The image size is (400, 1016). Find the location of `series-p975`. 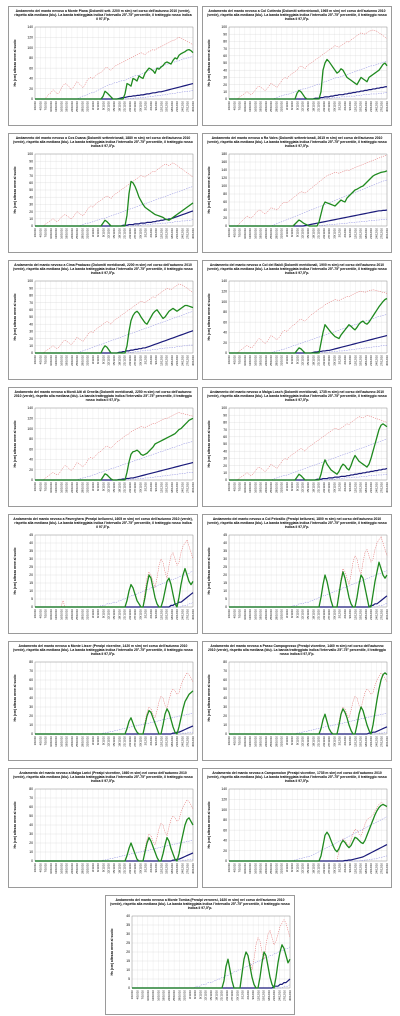

series-p975 is located at coordinates (114, 194).